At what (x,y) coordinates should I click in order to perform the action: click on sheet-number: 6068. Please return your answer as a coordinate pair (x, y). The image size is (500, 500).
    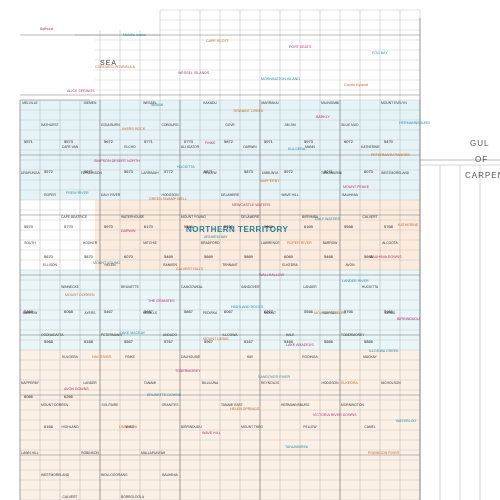
    Looking at the image, I should click on (68, 311).